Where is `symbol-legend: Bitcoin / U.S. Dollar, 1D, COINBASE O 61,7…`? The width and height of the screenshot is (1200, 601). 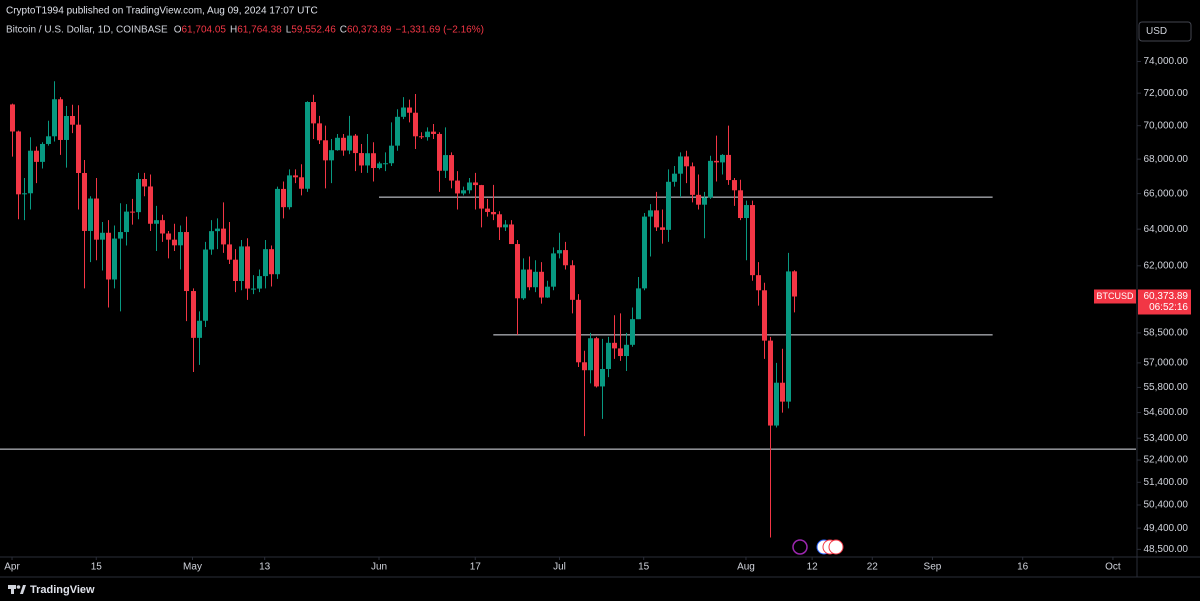
symbol-legend: Bitcoin / U.S. Dollar, 1D, COINBASE O 61,7… is located at coordinates (245, 30).